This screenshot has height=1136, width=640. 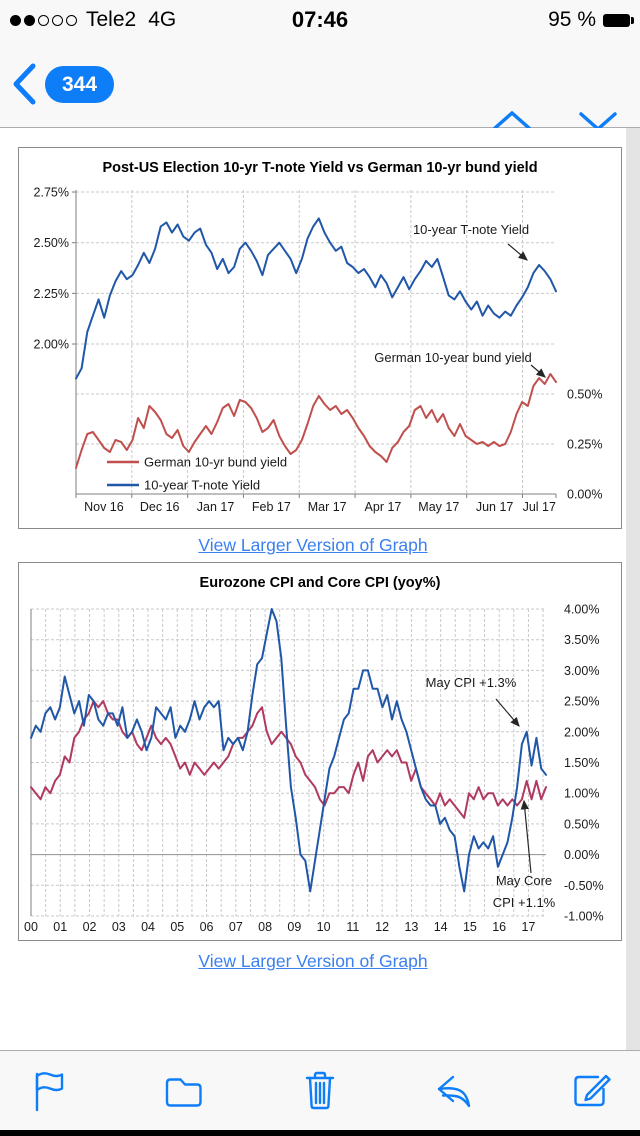 What do you see at coordinates (327, 507) in the screenshot?
I see `svg-text: Mar 17` at bounding box center [327, 507].